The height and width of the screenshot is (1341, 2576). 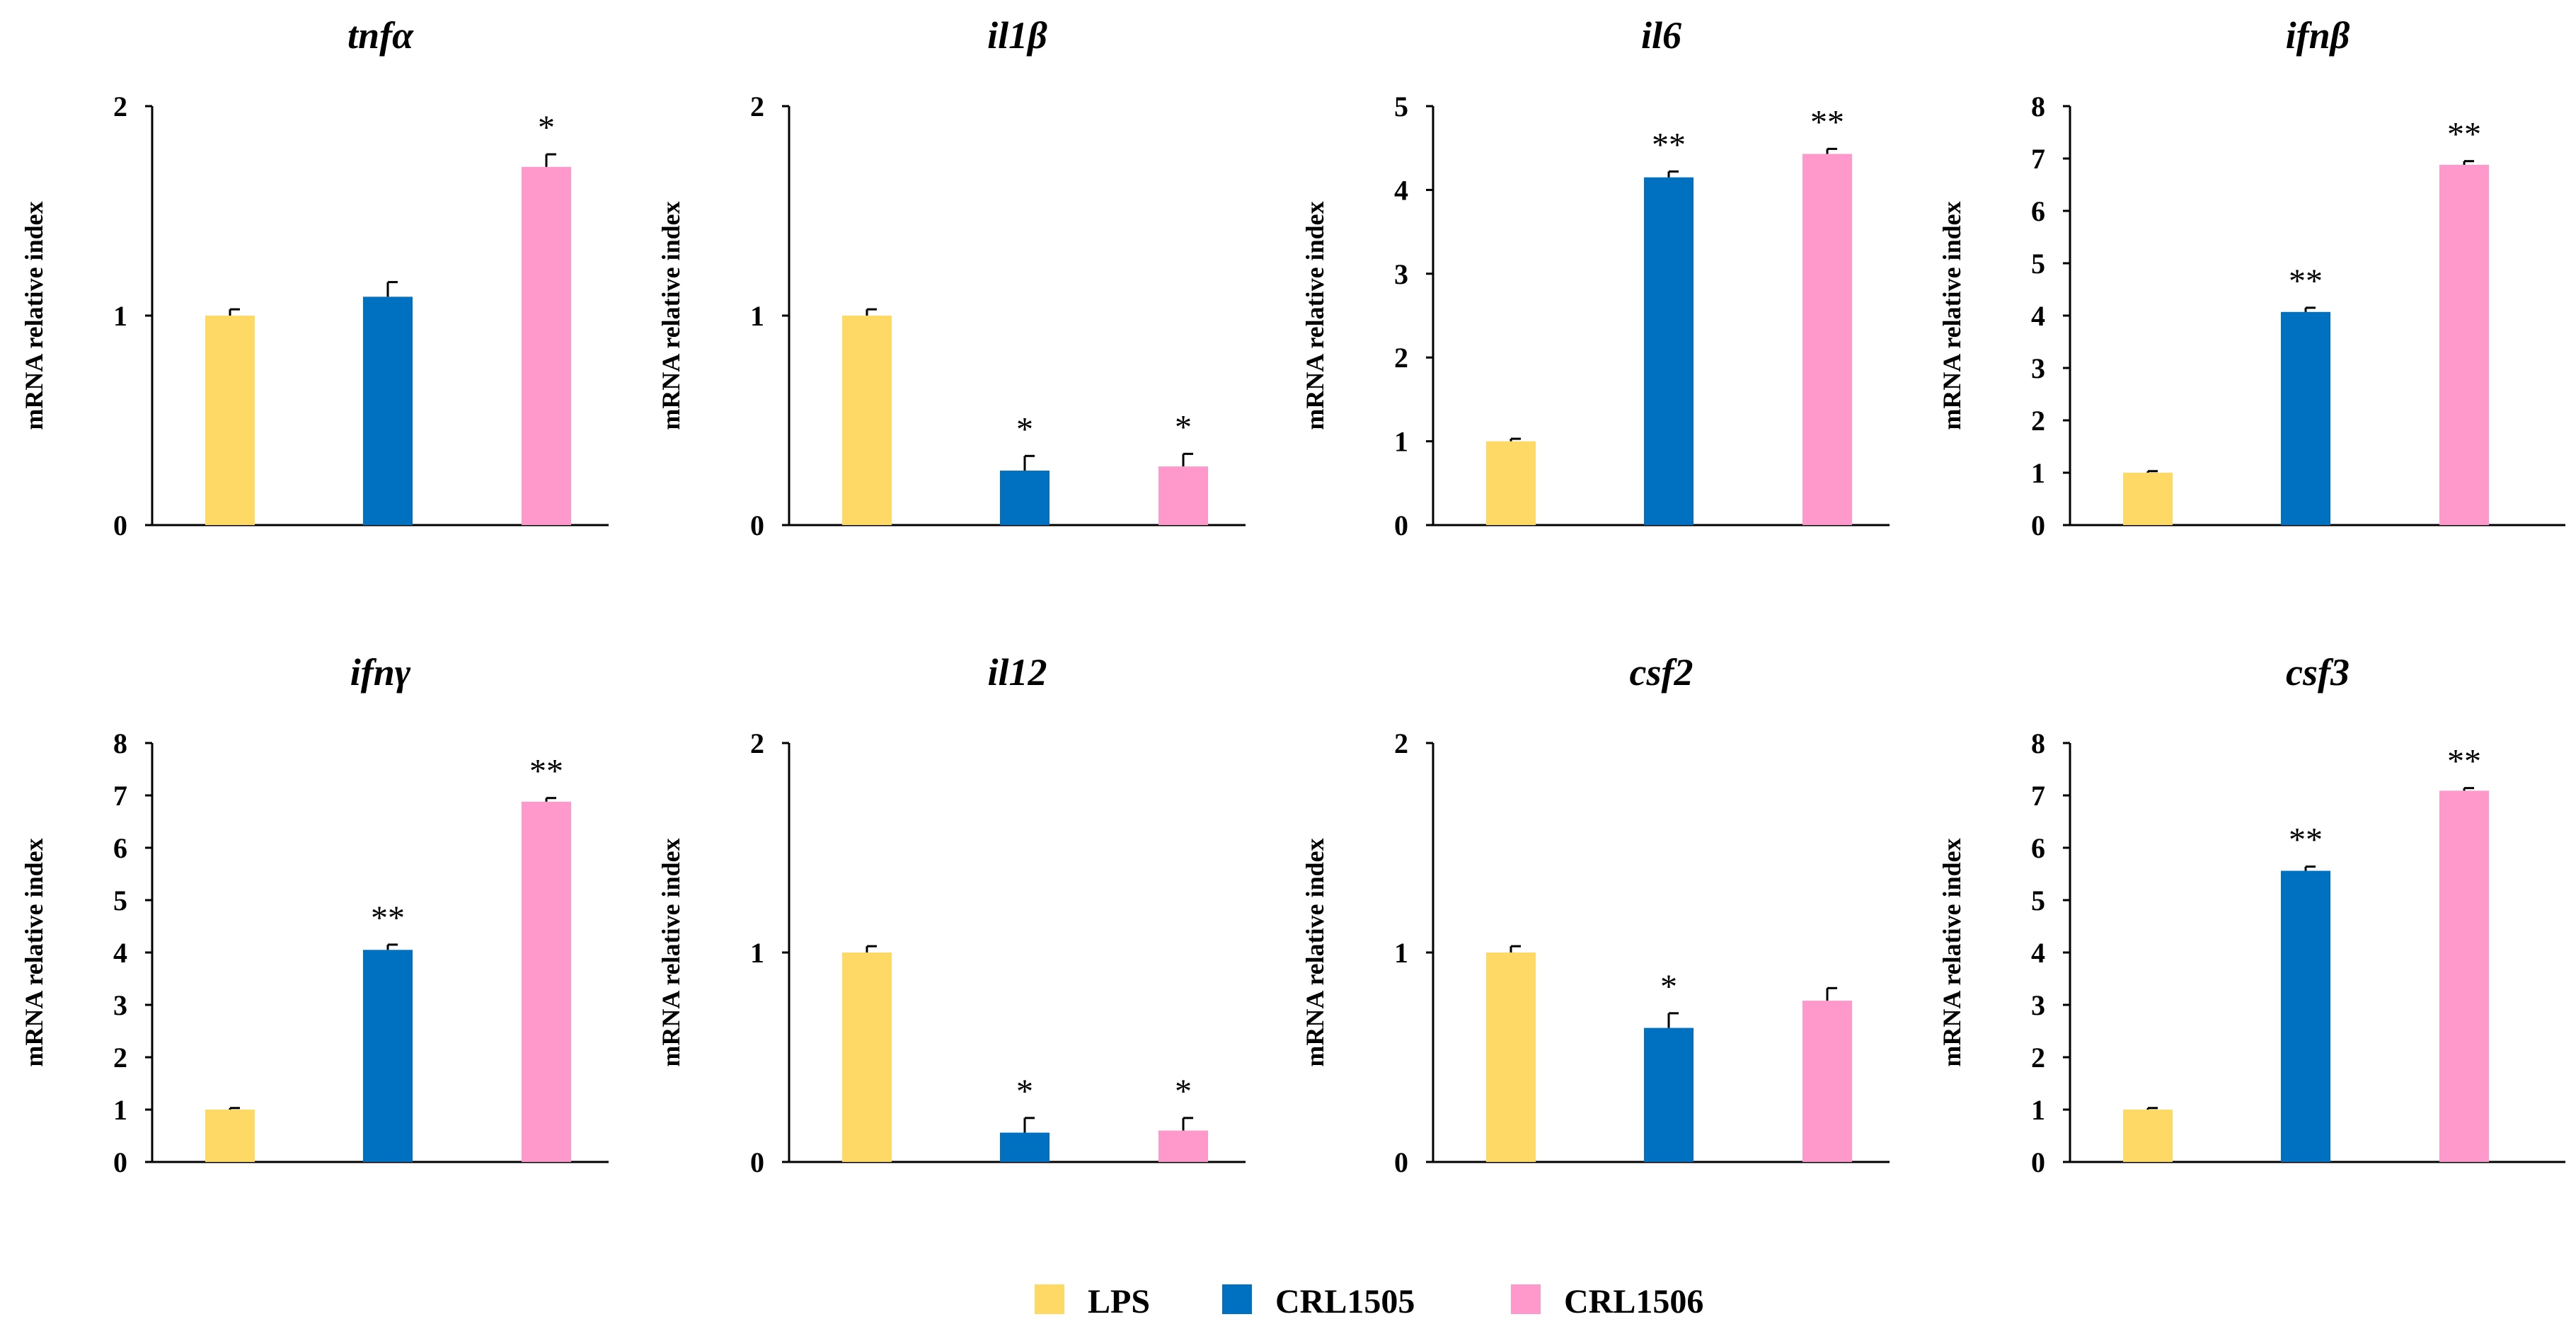 I want to click on legend-swatch-lps, so click(x=1050, y=1299).